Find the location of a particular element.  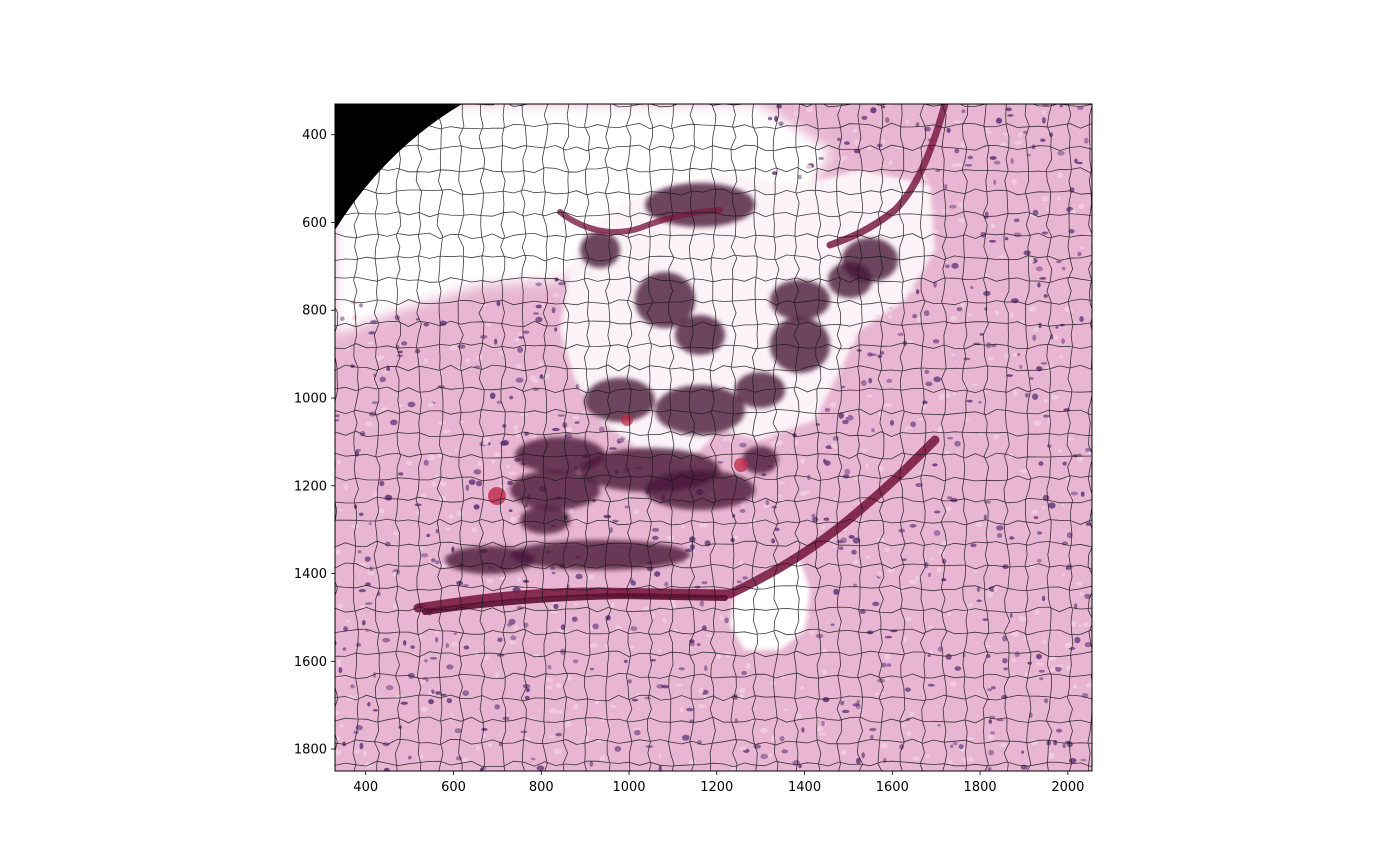

y-tick-label: 800 is located at coordinates (314, 311).